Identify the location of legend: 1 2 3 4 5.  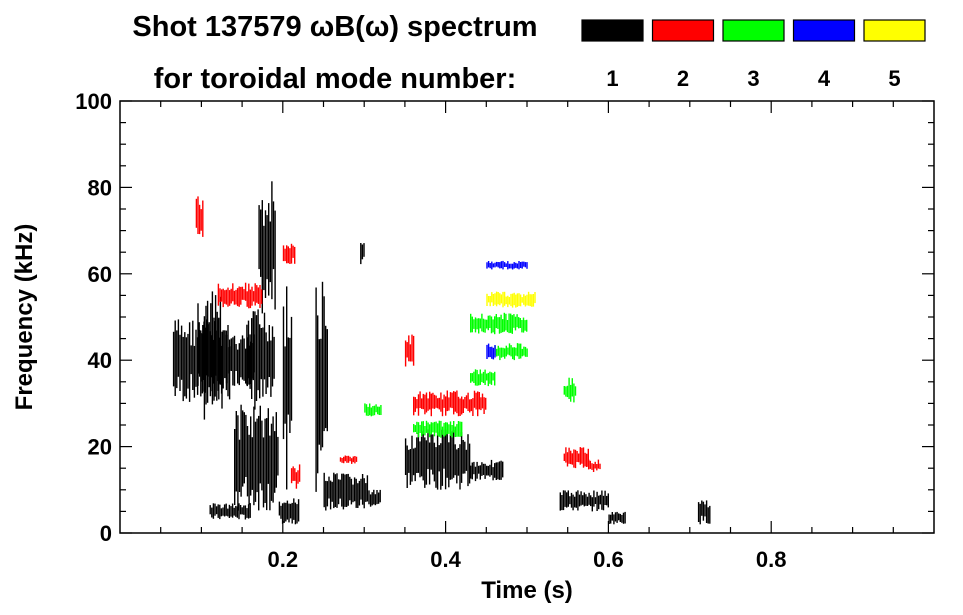
(753, 55).